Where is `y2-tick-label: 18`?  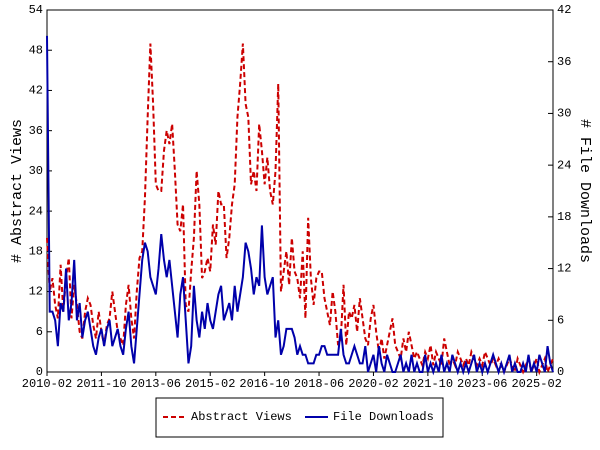
y2-tick-label: 18 is located at coordinates (564, 217).